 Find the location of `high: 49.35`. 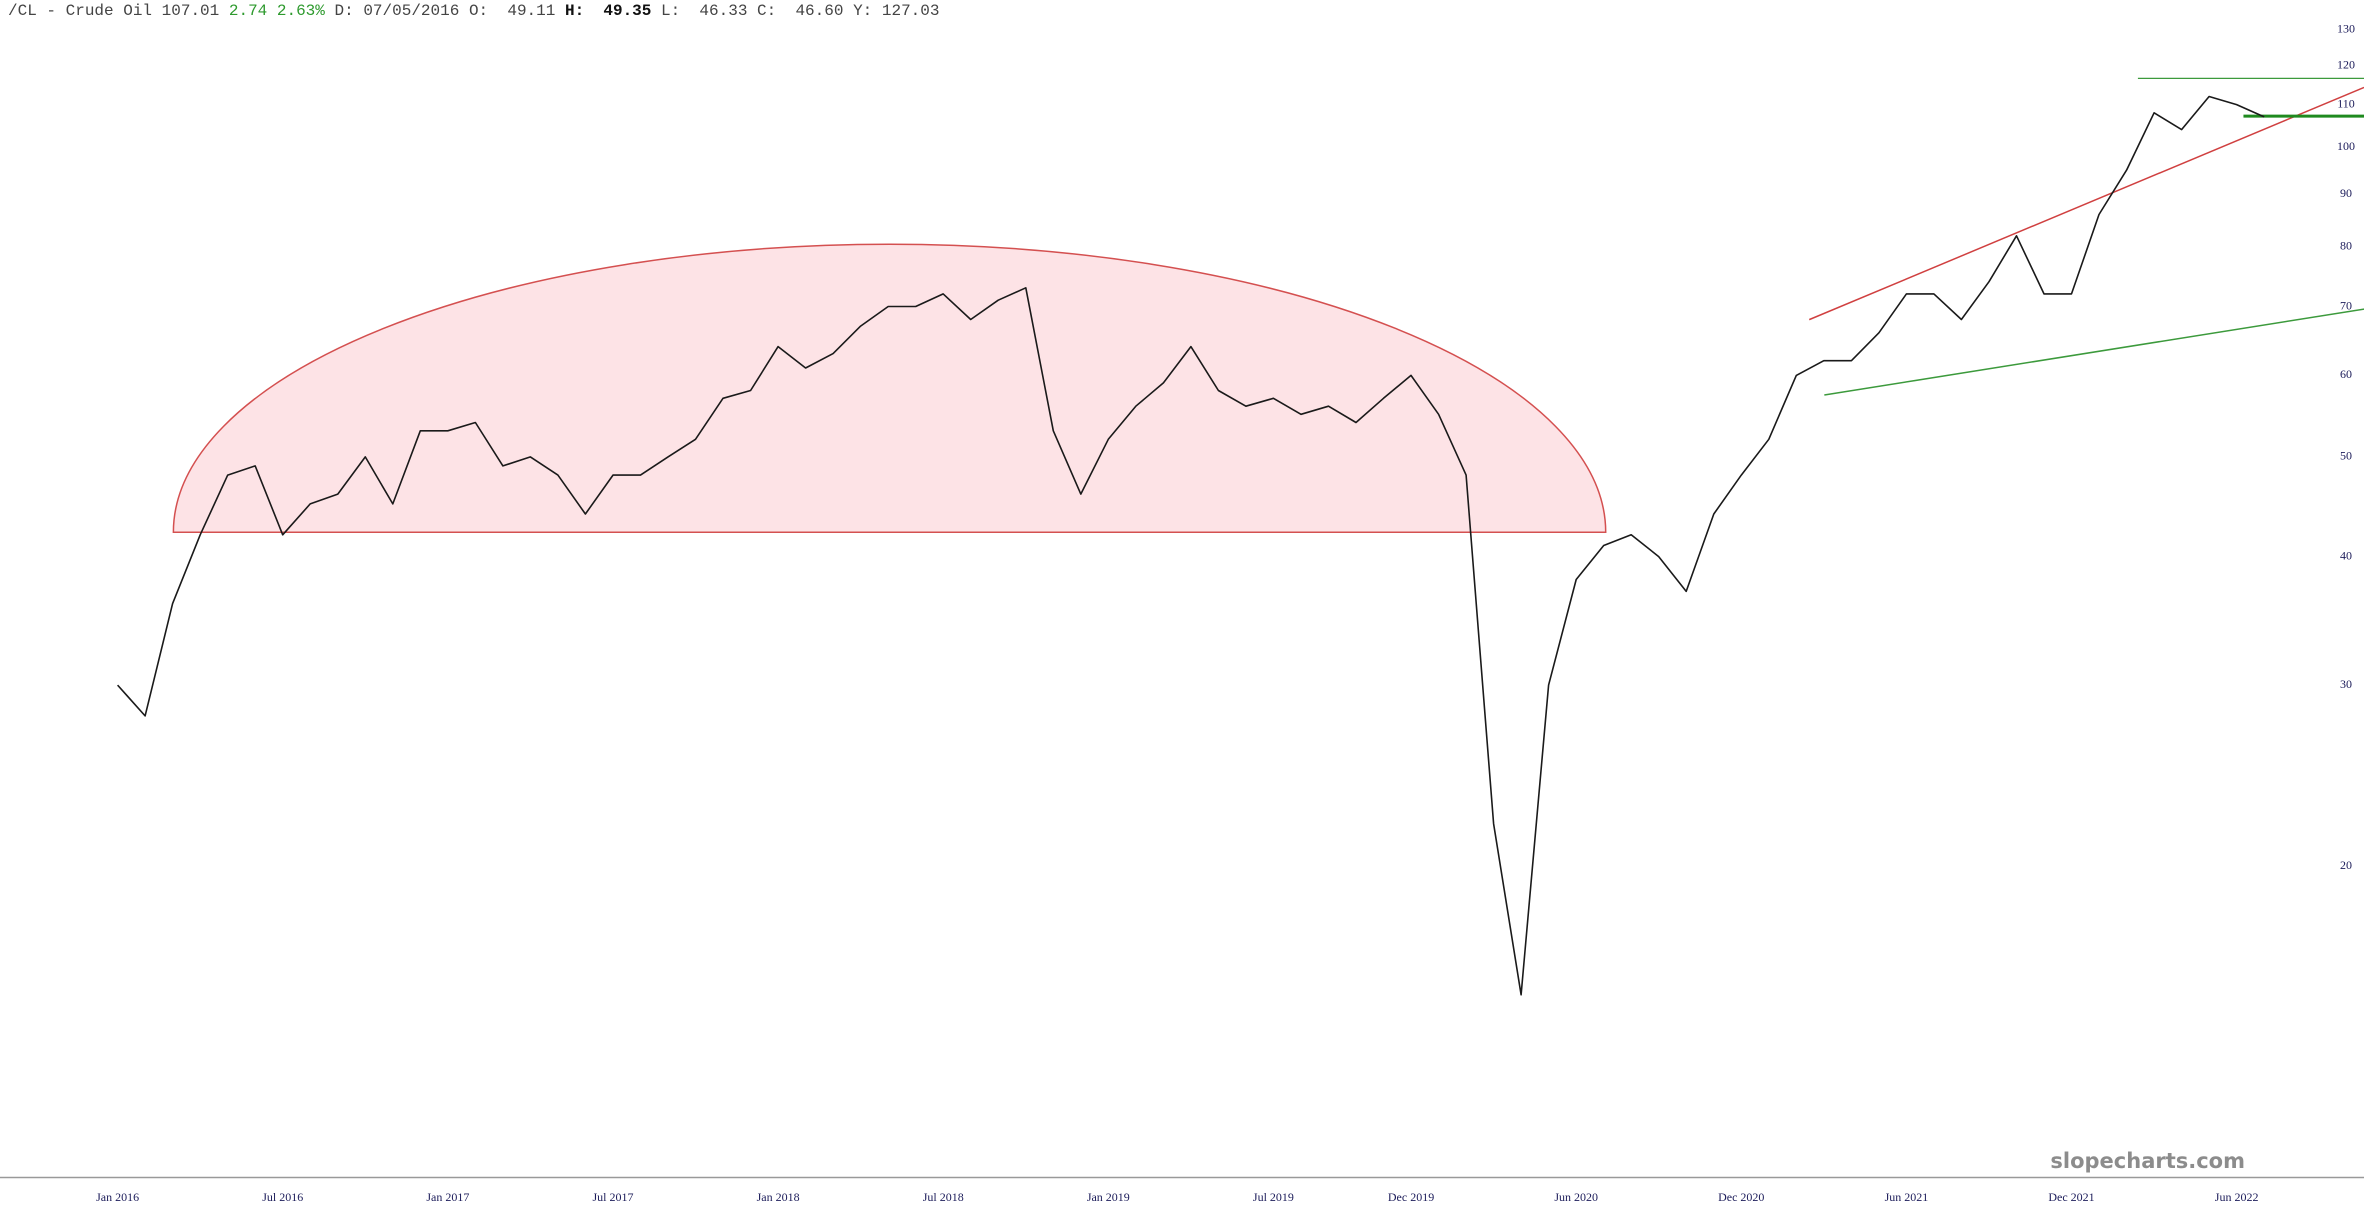

high: 49.35 is located at coordinates (627, 11).